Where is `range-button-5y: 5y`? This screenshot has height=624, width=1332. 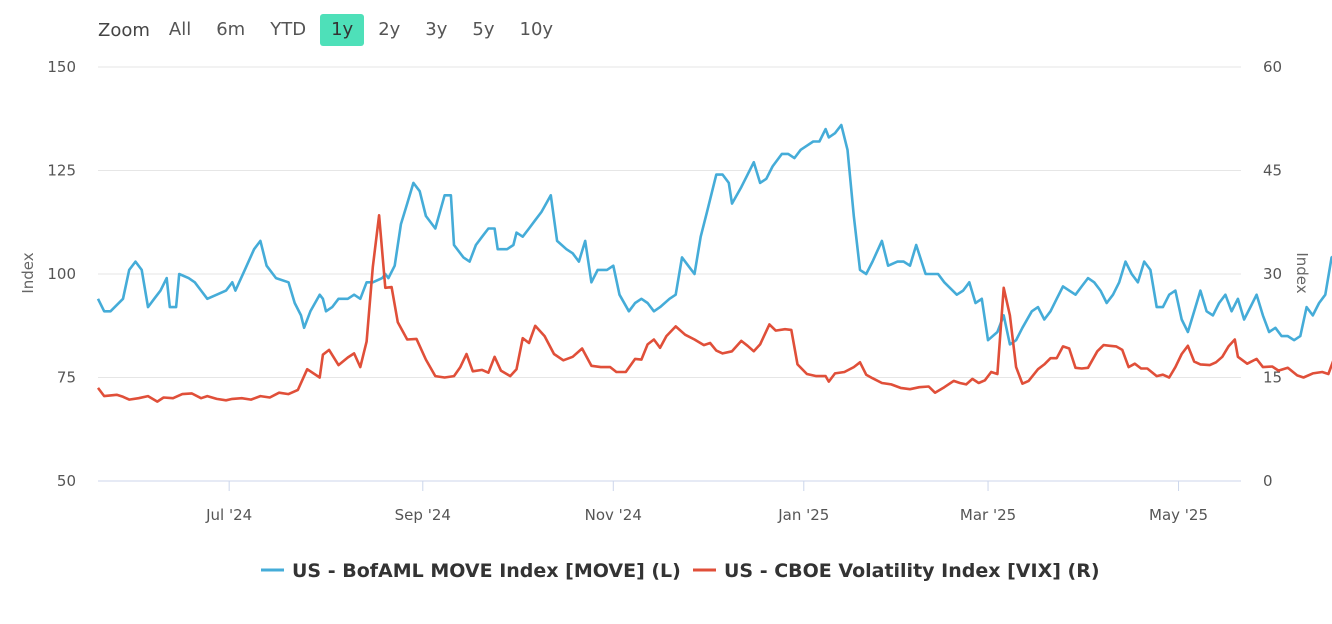
range-button-5y: 5y is located at coordinates (483, 29).